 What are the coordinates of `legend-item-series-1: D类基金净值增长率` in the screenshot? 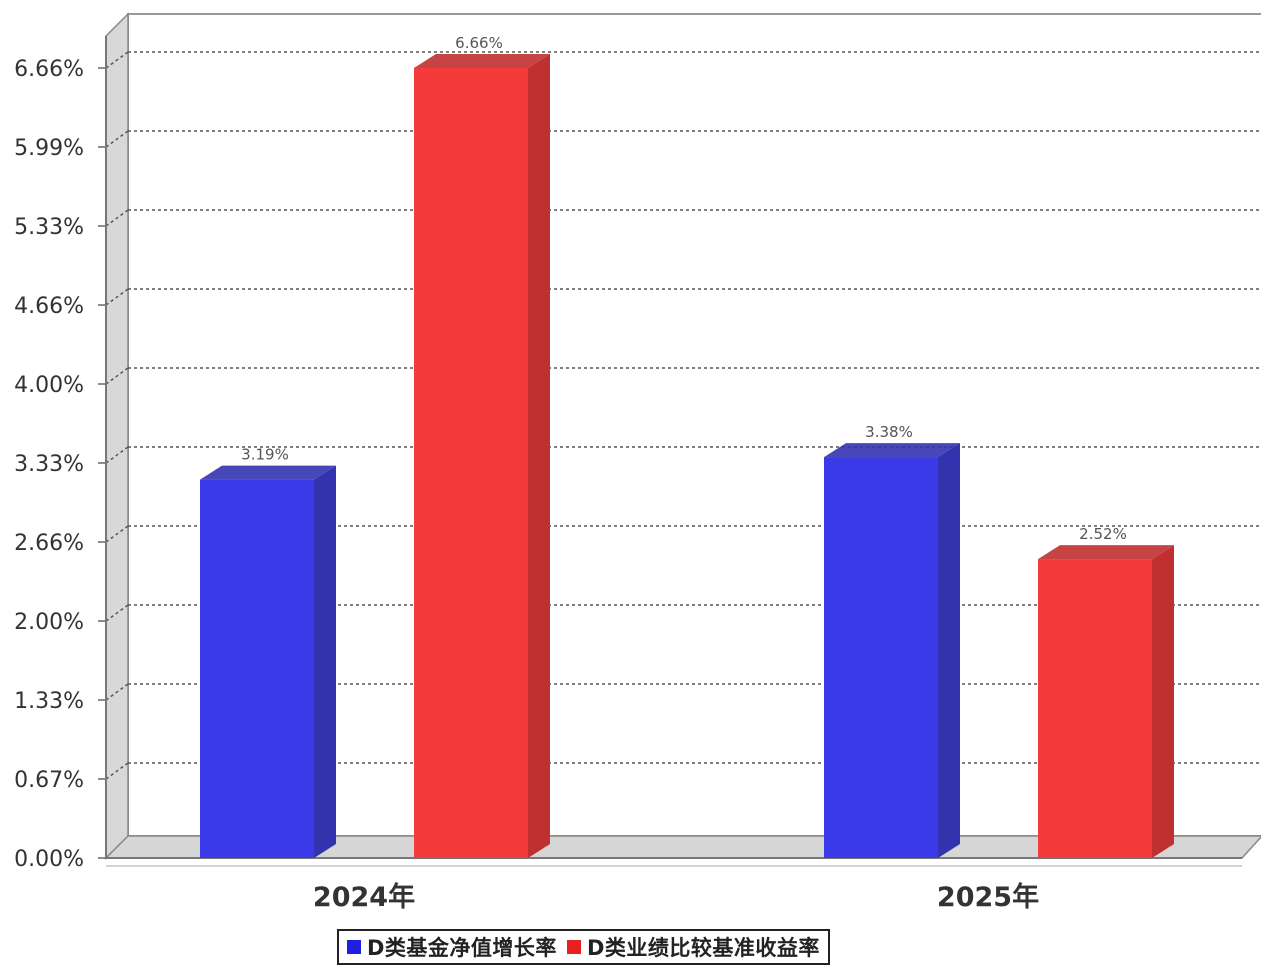 It's located at (452, 947).